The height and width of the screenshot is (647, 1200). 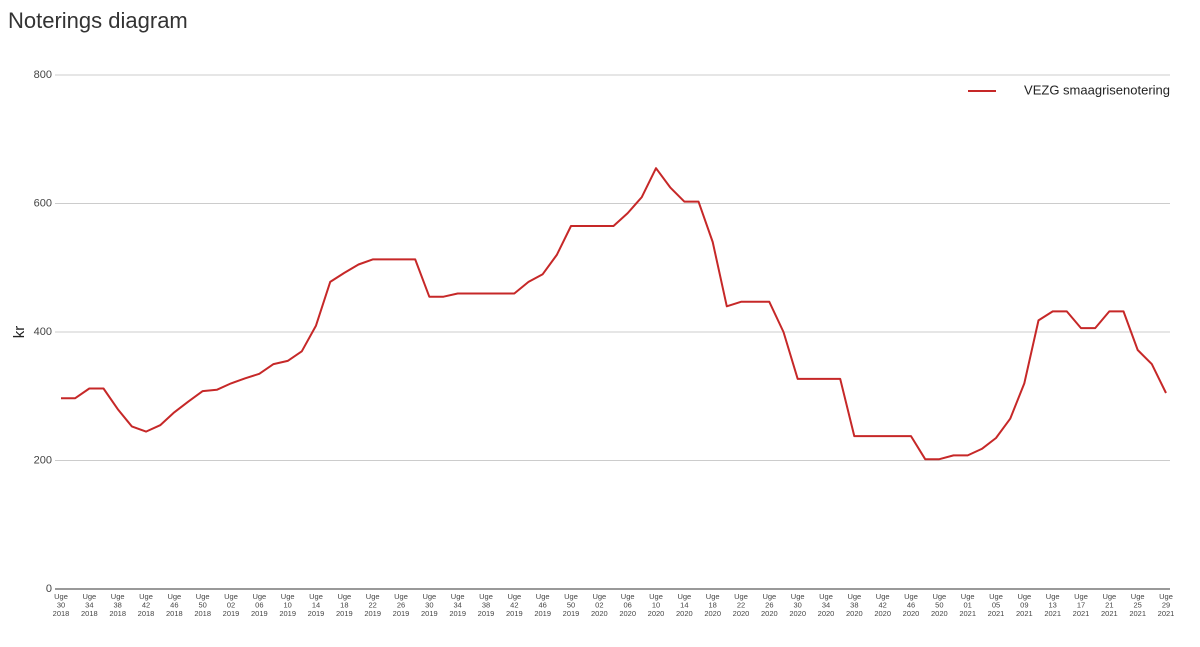 I want to click on x-tick-label: Uge 10 2020, so click(x=656, y=605).